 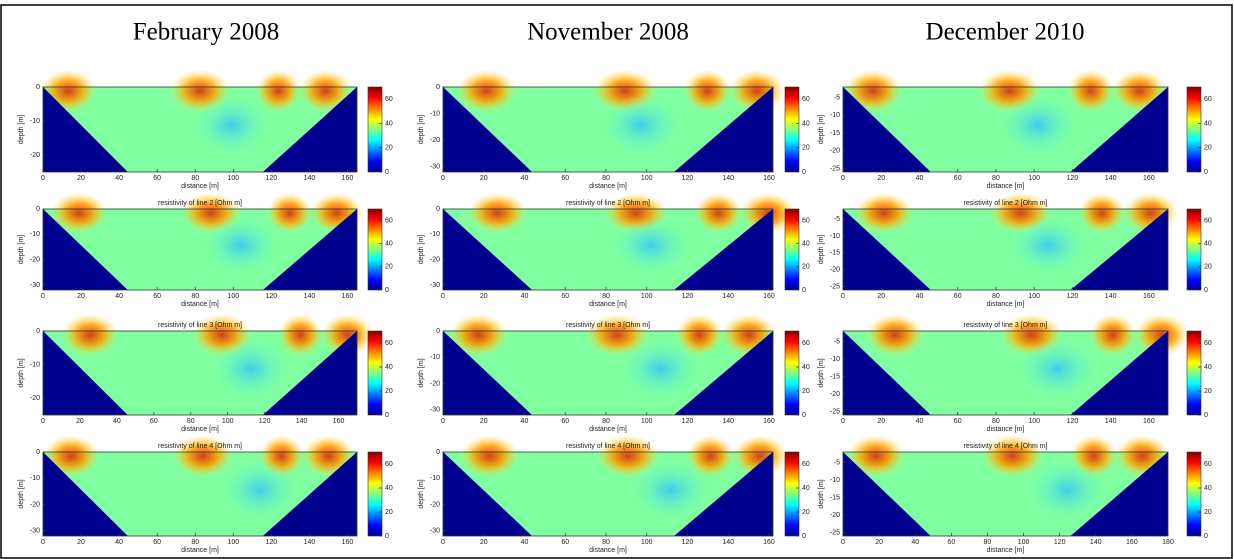 What do you see at coordinates (835, 253) in the screenshot?
I see `y-tick-label: -15` at bounding box center [835, 253].